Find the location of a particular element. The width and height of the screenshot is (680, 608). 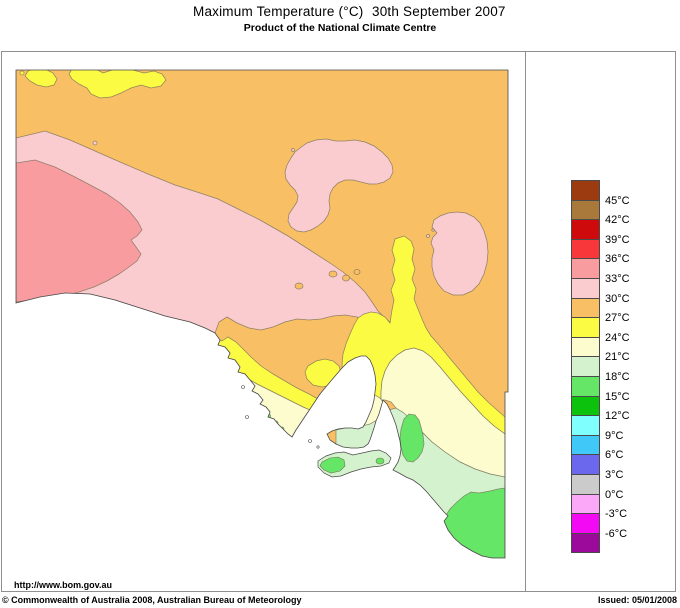

legend-segment: -6°C is located at coordinates (599, 527).